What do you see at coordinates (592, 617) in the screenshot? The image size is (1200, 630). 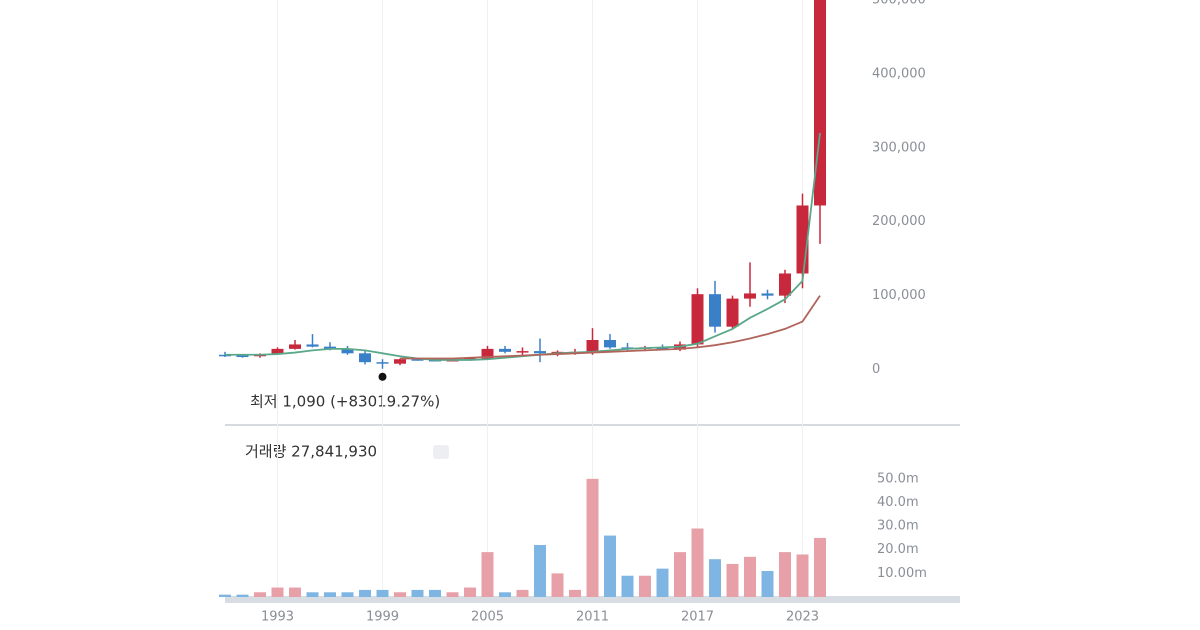 I see `x-tick-label: 2011` at bounding box center [592, 617].